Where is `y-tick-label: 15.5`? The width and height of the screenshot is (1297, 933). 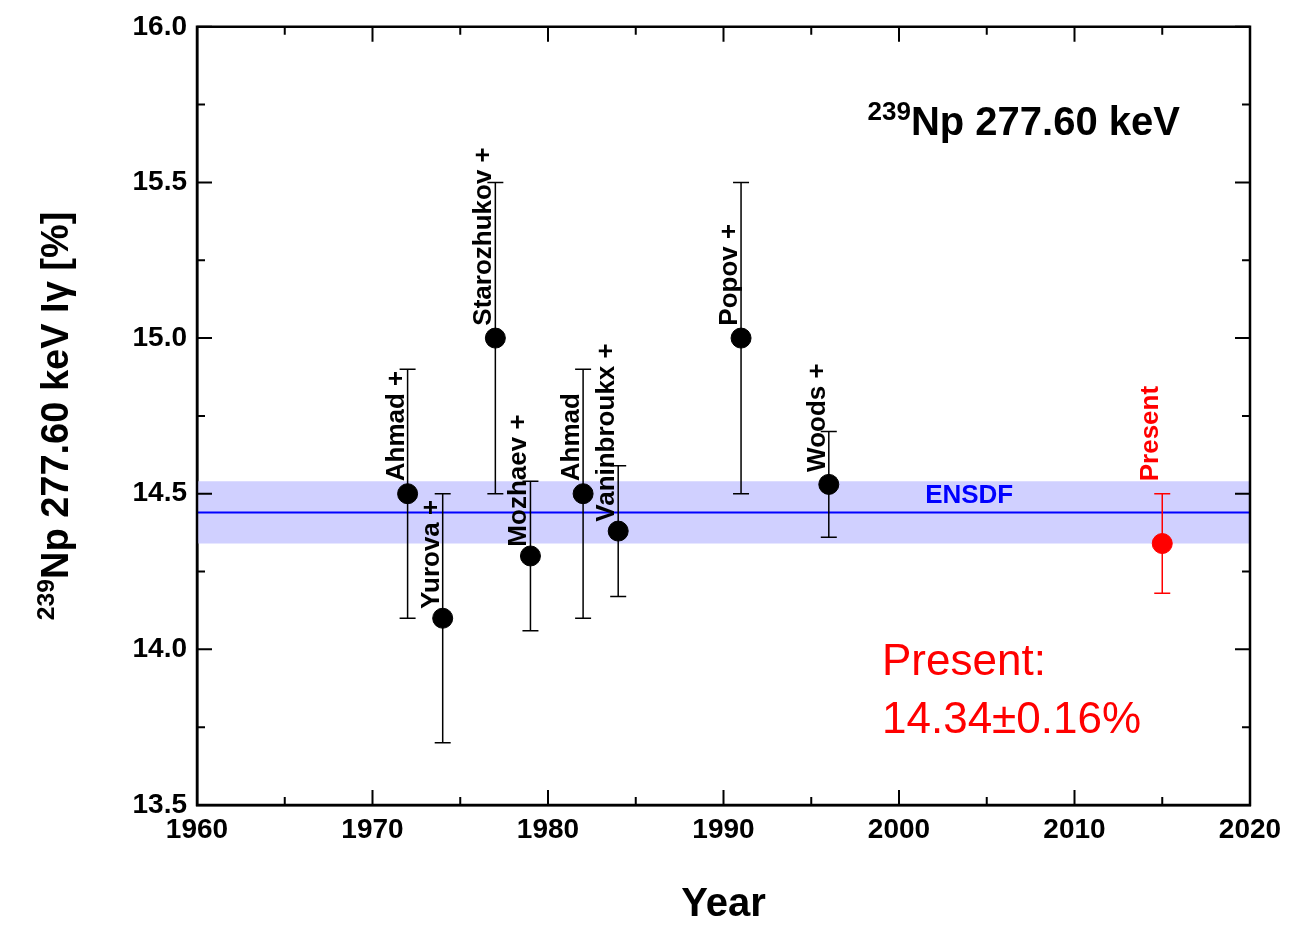 y-tick-label: 15.5 is located at coordinates (159, 181).